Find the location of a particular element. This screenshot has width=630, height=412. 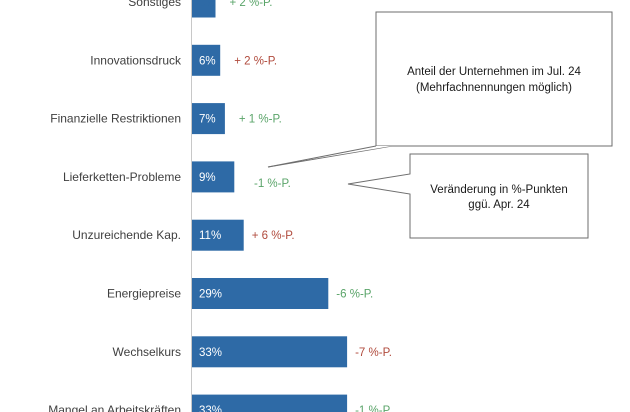

callout-share-line-2: (Mehrfachnennungen möglich) is located at coordinates (494, 88).